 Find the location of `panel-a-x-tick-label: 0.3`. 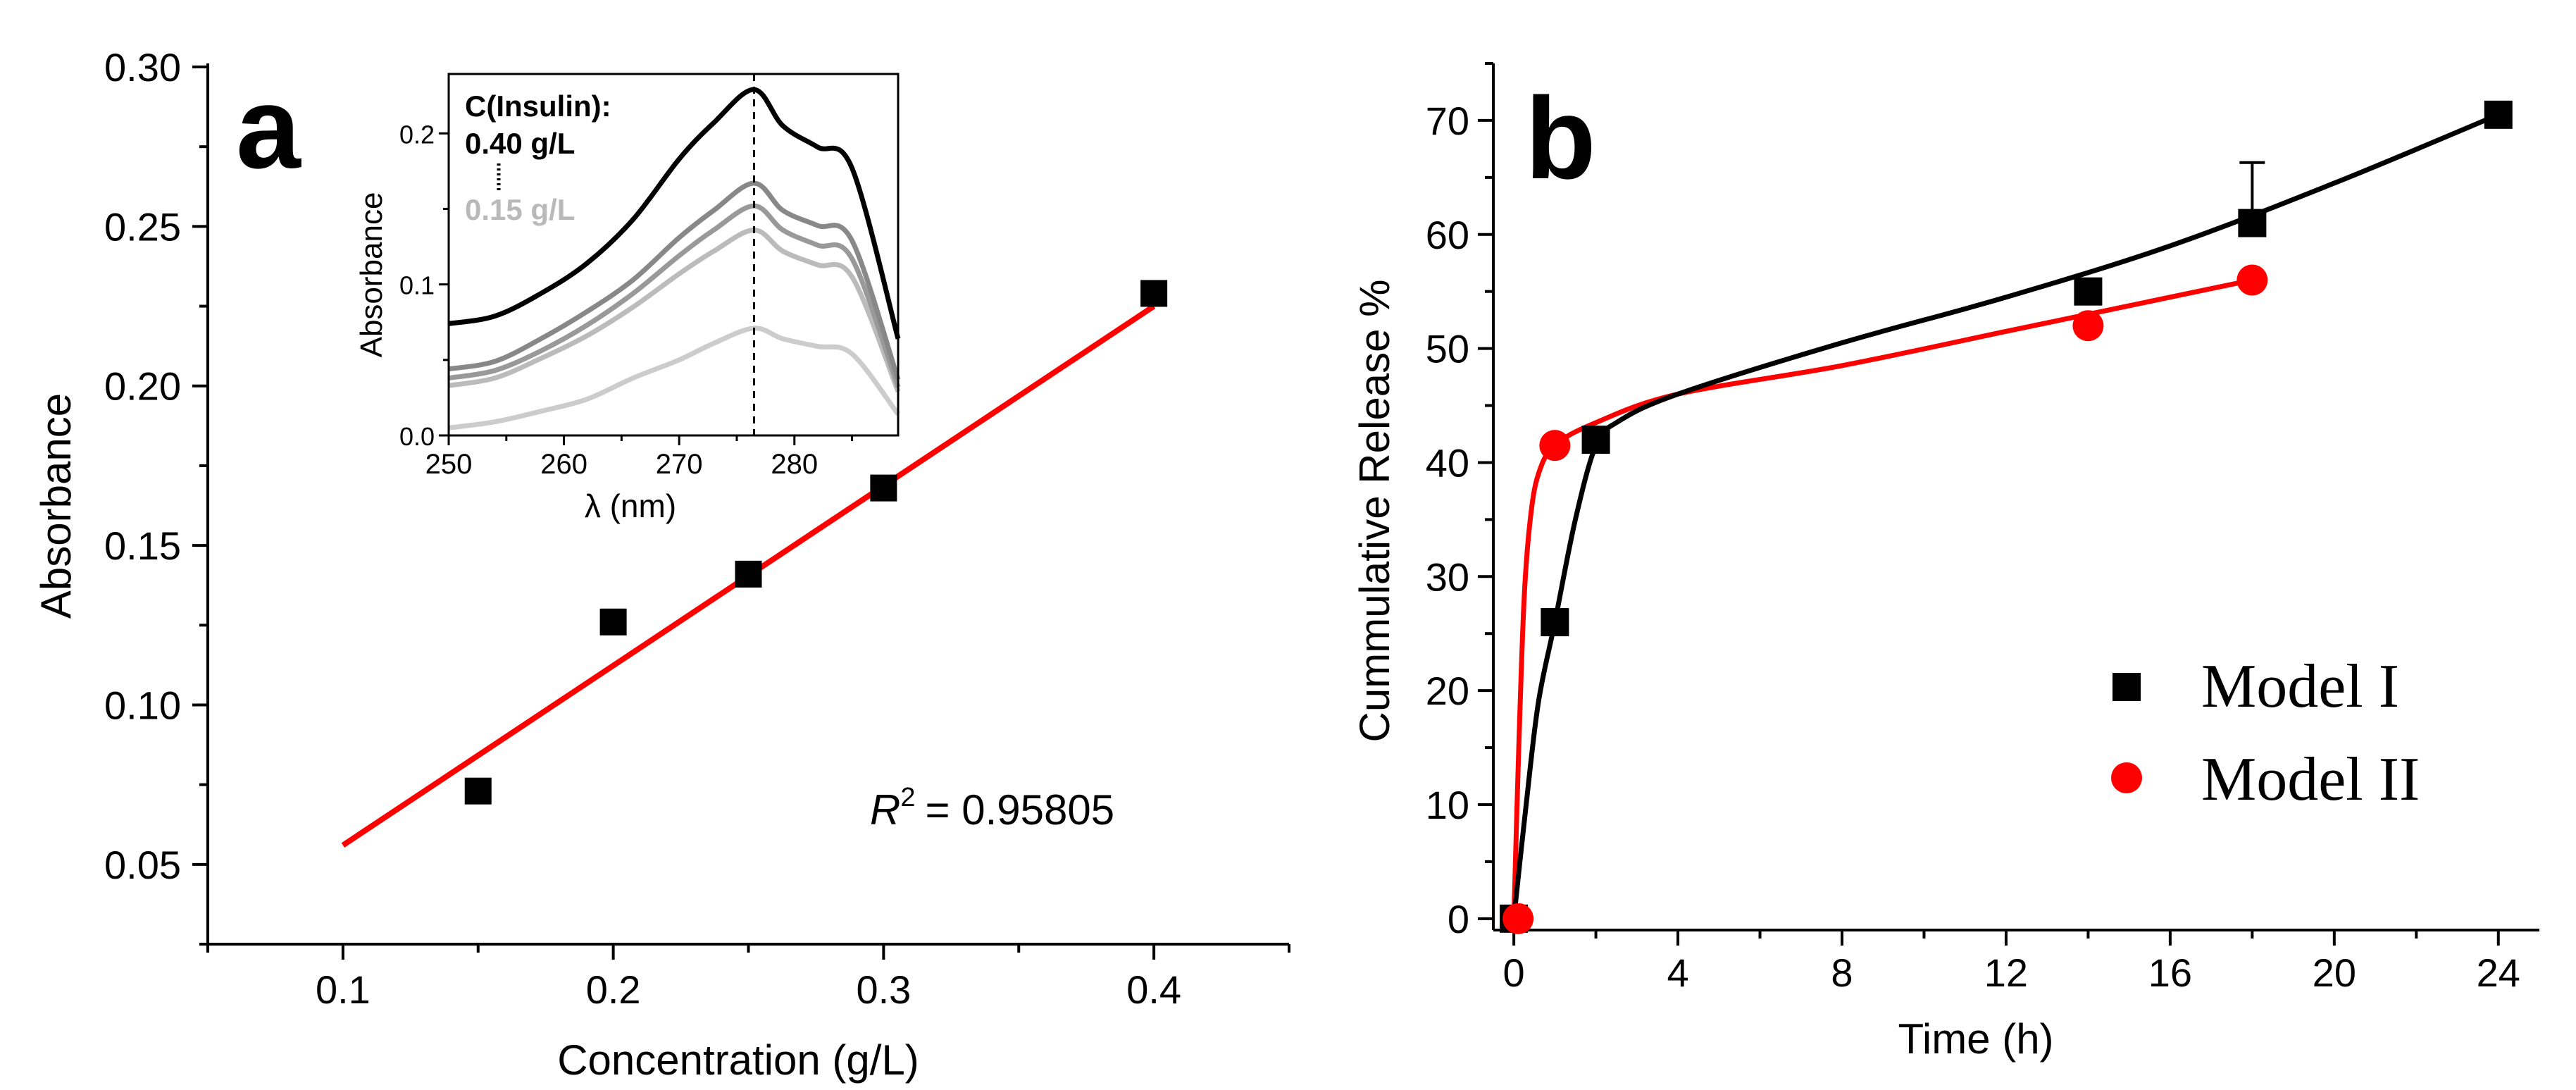

panel-a-x-tick-label: 0.3 is located at coordinates (884, 989).